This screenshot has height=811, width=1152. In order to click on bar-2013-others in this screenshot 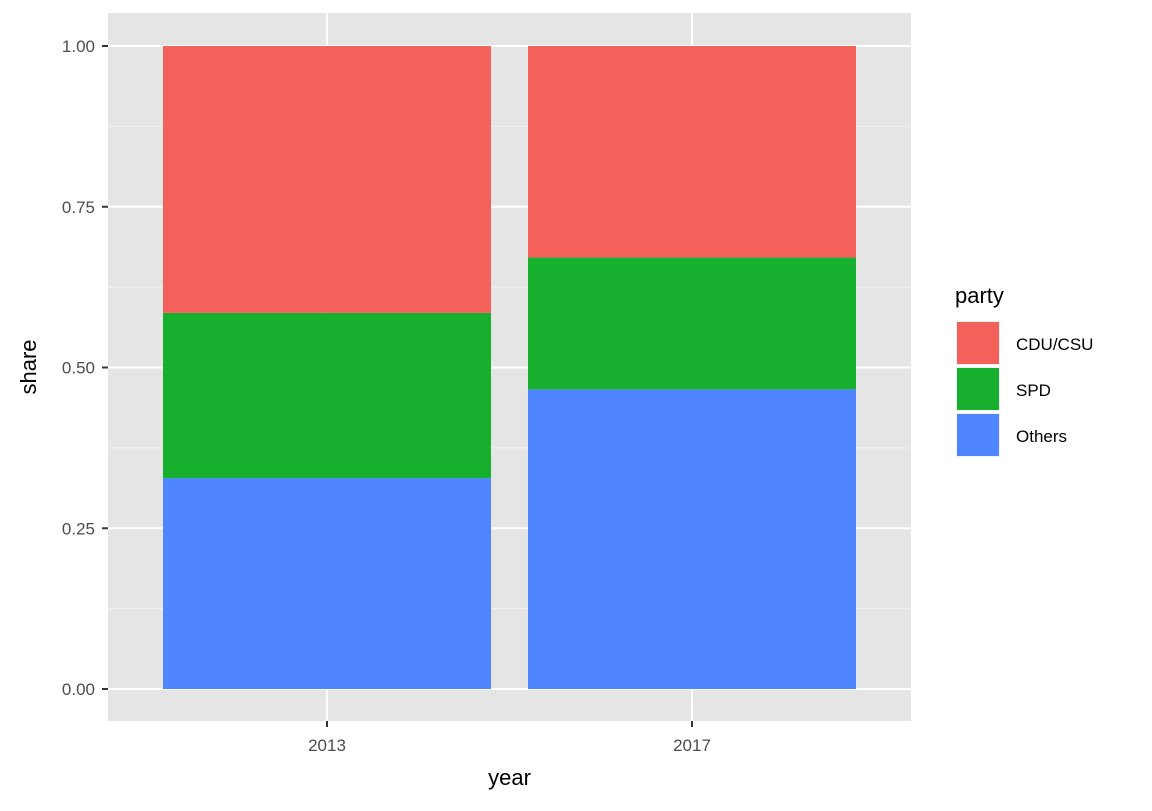, I will do `click(327, 583)`.